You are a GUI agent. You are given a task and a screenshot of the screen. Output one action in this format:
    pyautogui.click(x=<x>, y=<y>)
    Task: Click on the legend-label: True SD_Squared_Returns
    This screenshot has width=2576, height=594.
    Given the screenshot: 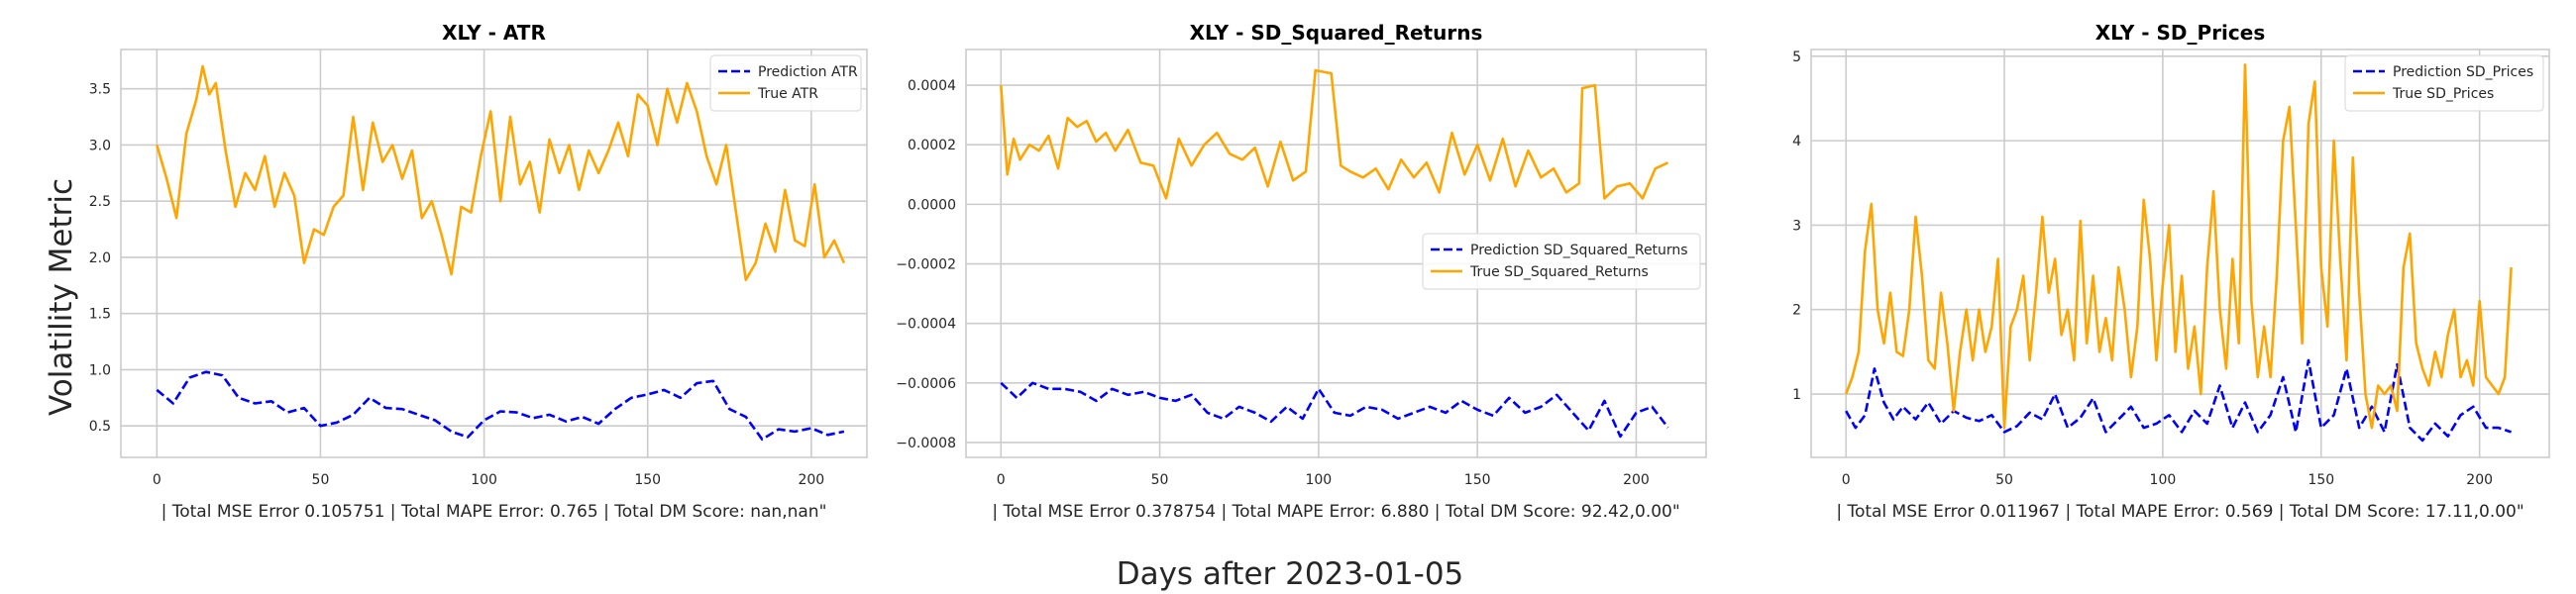 What is the action you would take?
    pyautogui.click(x=1559, y=272)
    